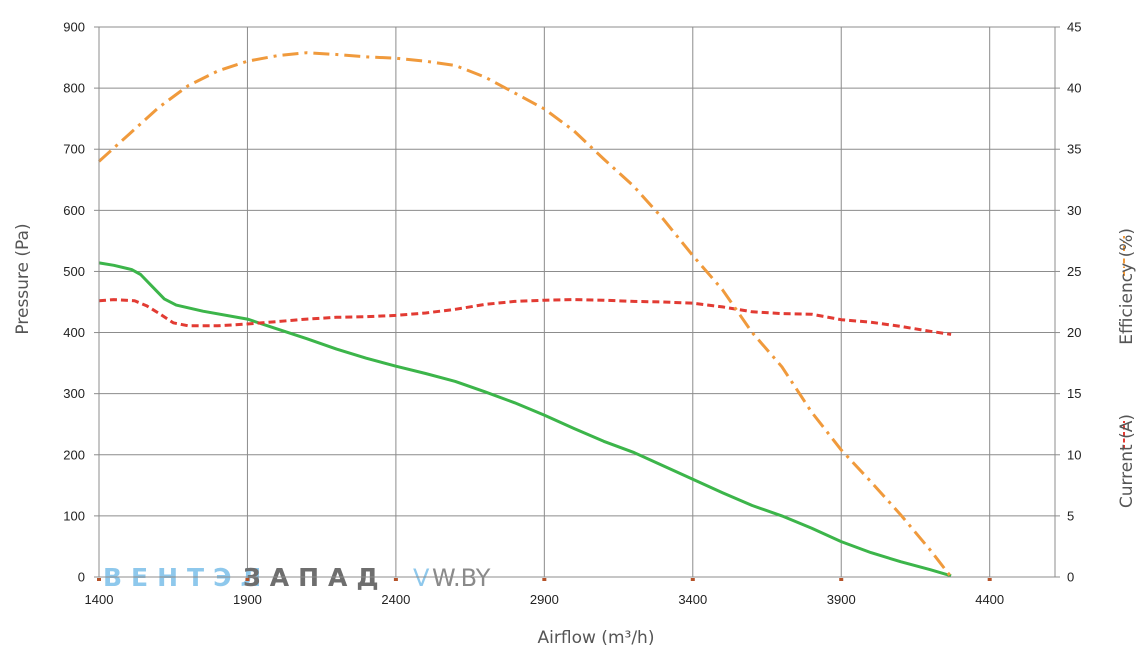 The height and width of the screenshot is (659, 1143). What do you see at coordinates (74, 454) in the screenshot?
I see `y-tick-label: 200` at bounding box center [74, 454].